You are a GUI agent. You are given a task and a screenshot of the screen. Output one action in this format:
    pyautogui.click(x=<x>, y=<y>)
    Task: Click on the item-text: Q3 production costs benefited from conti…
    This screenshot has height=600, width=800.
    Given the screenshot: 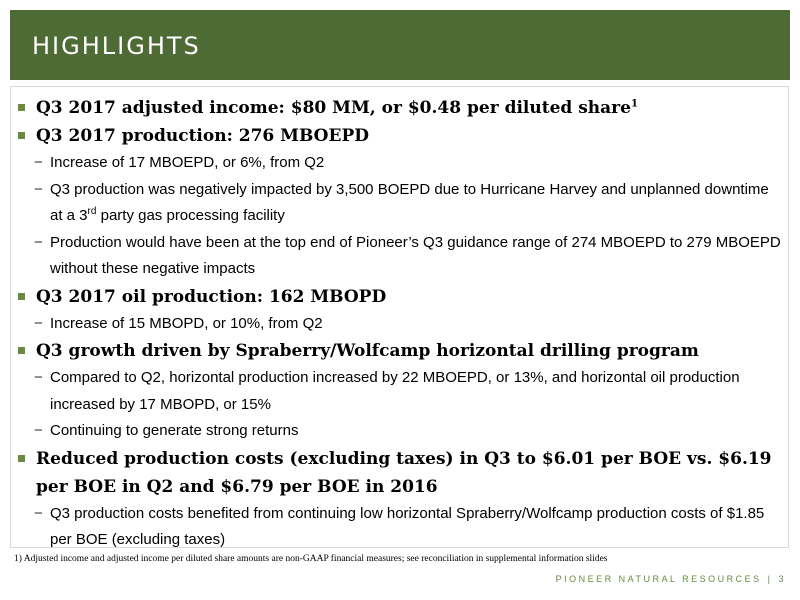 What is the action you would take?
    pyautogui.click(x=407, y=526)
    